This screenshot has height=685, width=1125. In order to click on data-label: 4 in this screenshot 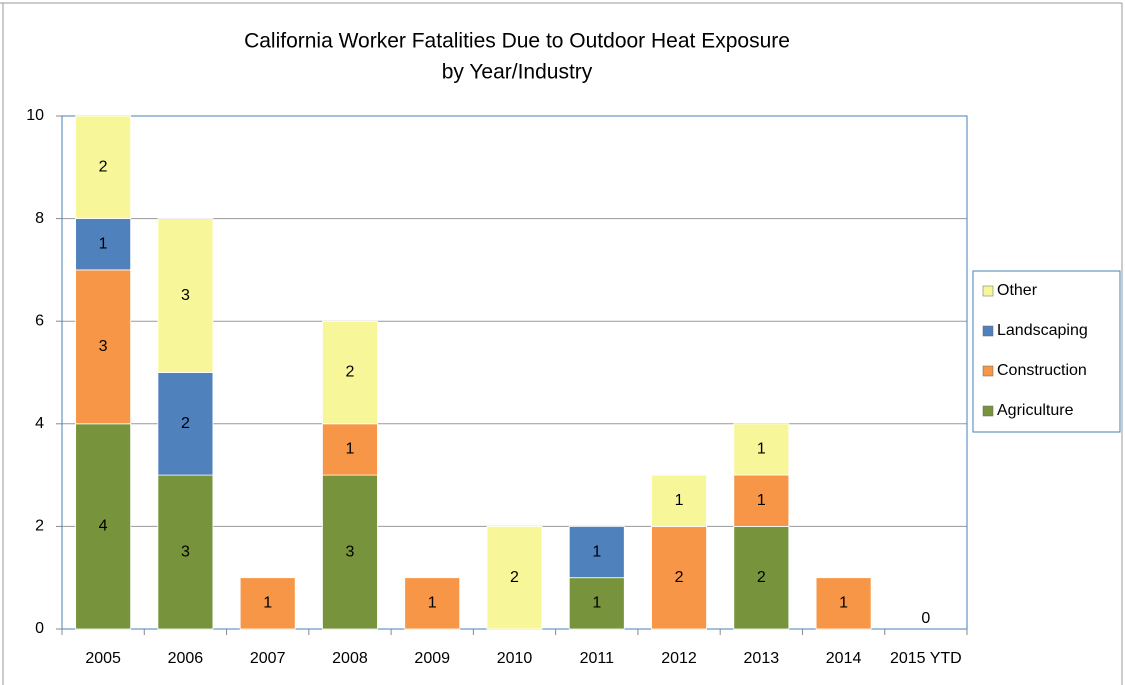, I will do `click(103, 526)`.